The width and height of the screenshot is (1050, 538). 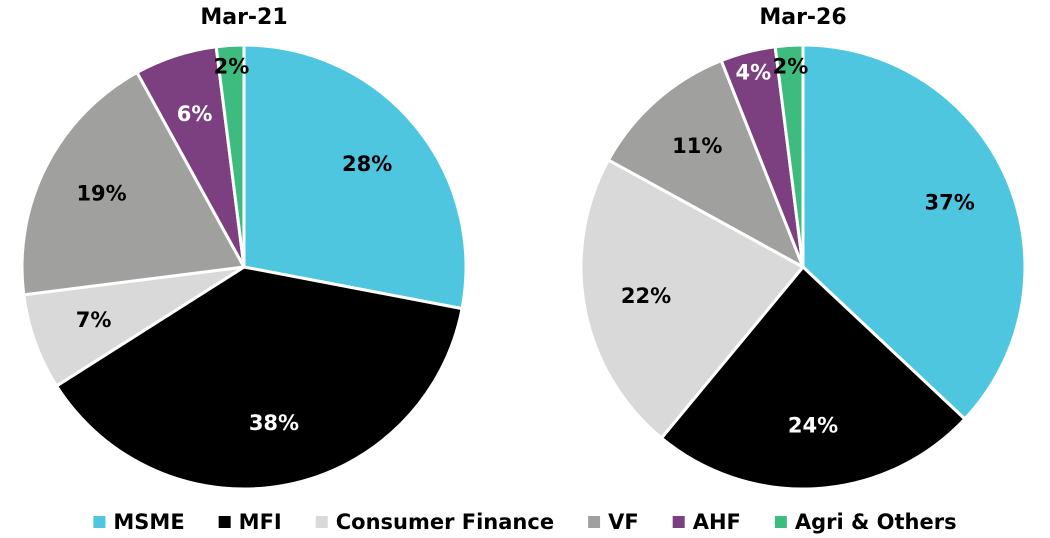 I want to click on pie-slice: MFI, so click(x=813, y=377).